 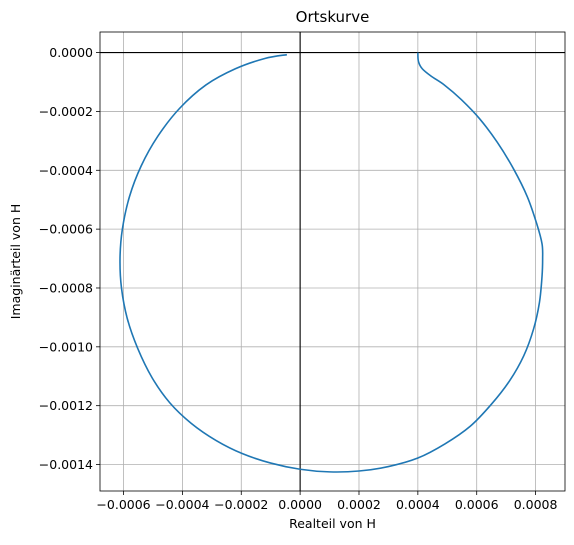 I want to click on y-tick-label: −0.0002, so click(x=66, y=111).